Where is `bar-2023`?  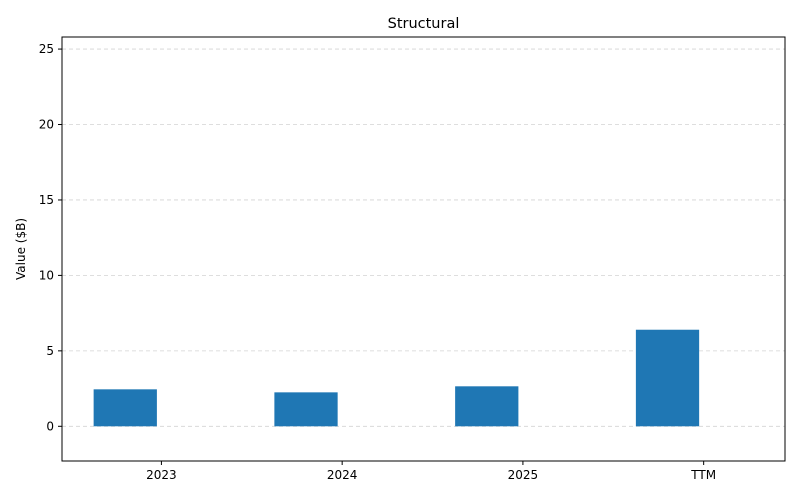 bar-2023 is located at coordinates (125, 408).